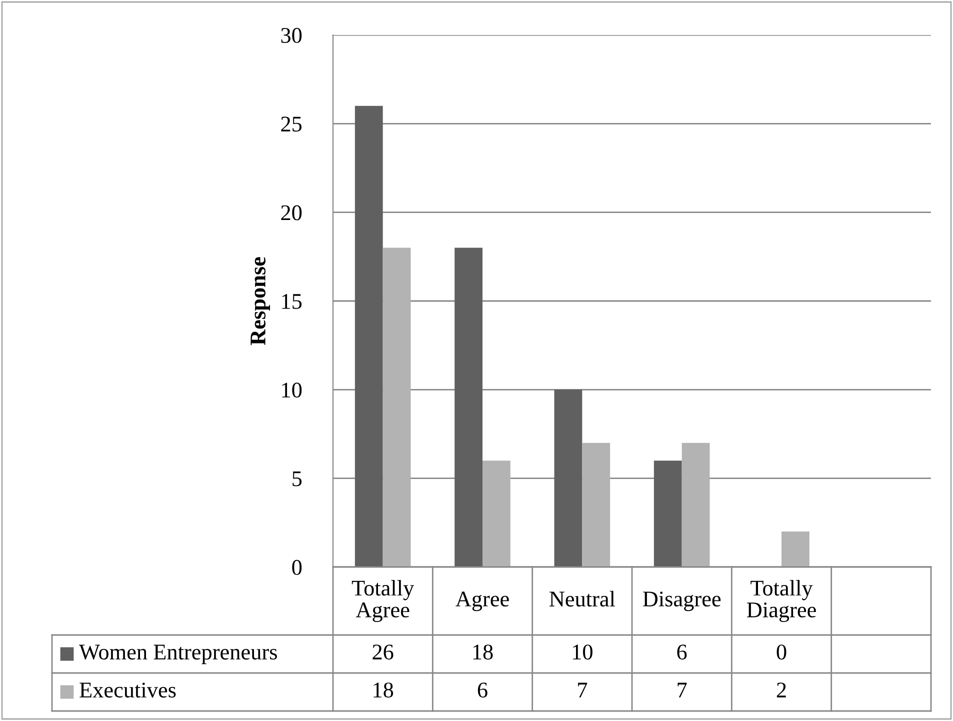 This screenshot has width=953, height=721. What do you see at coordinates (582, 598) in the screenshot?
I see `x-tick-label: Neutral` at bounding box center [582, 598].